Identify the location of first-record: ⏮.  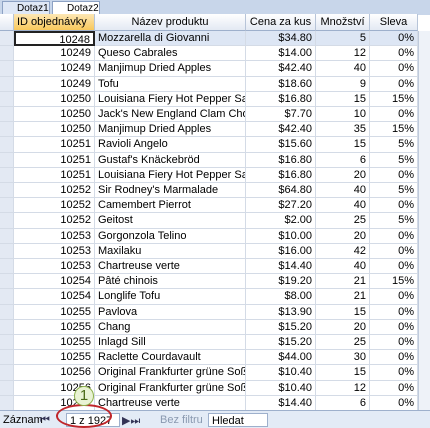
(45, 420).